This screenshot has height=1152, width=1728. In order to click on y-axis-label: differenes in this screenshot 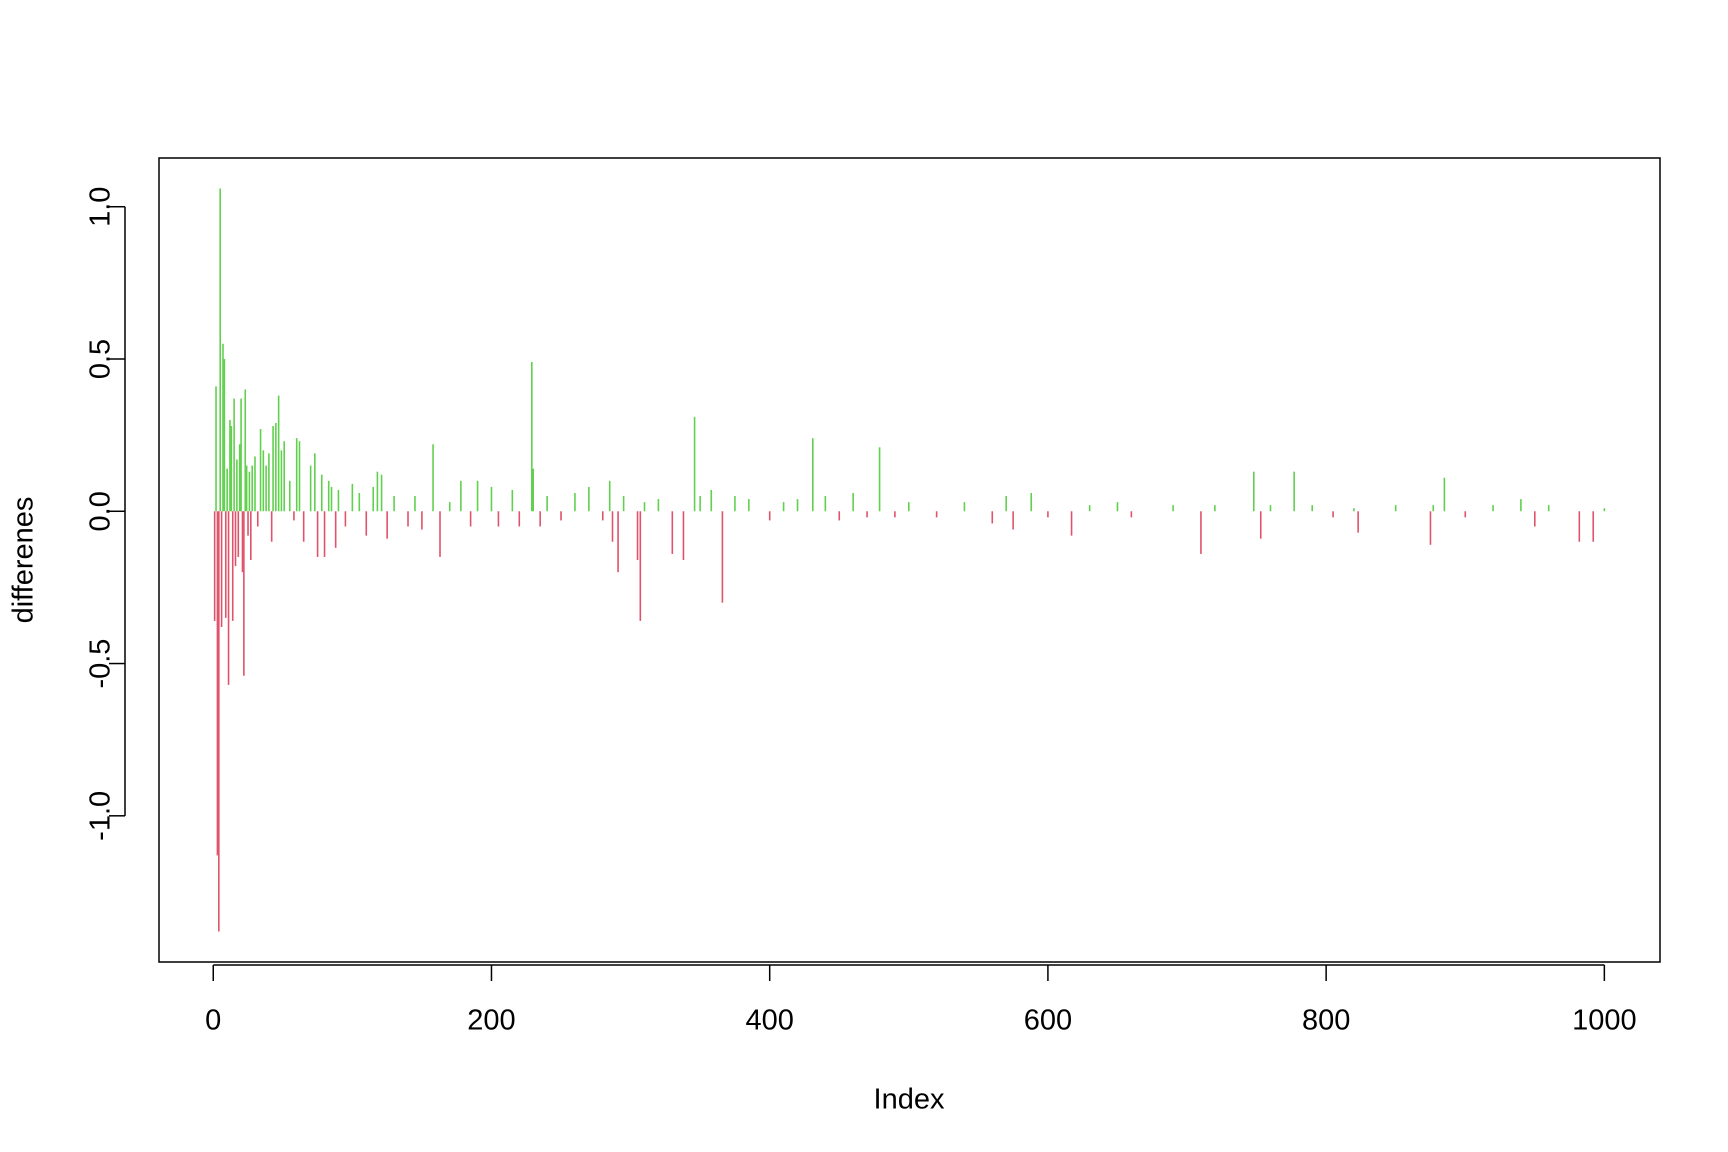, I will do `click(24, 560)`.